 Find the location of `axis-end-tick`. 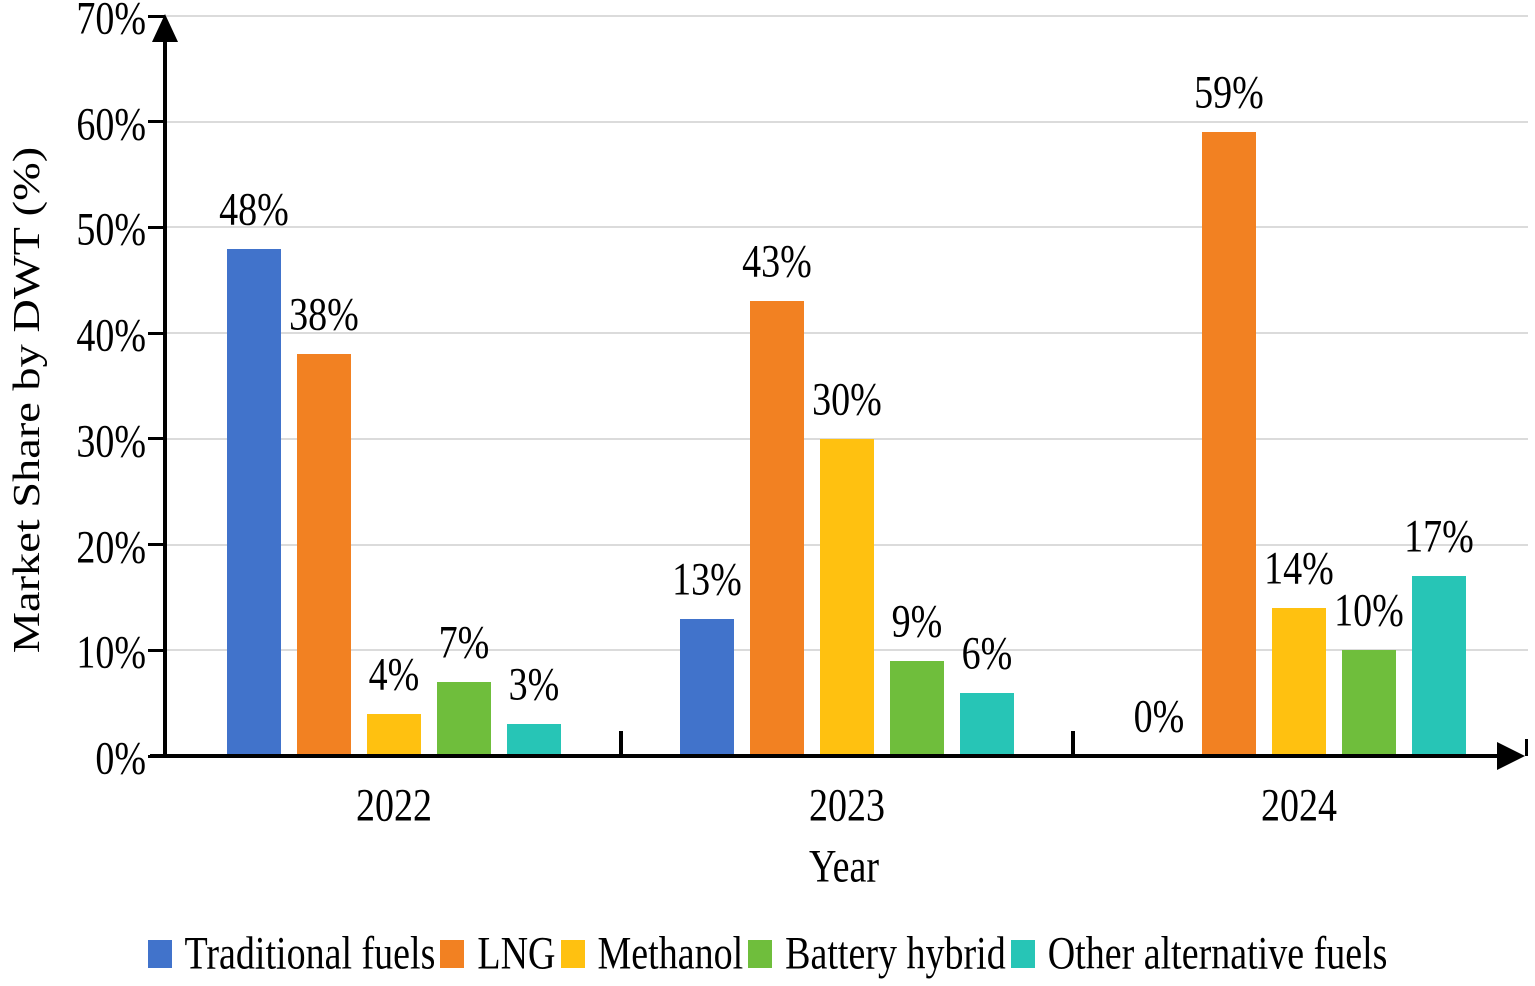

axis-end-tick is located at coordinates (1526, 747).